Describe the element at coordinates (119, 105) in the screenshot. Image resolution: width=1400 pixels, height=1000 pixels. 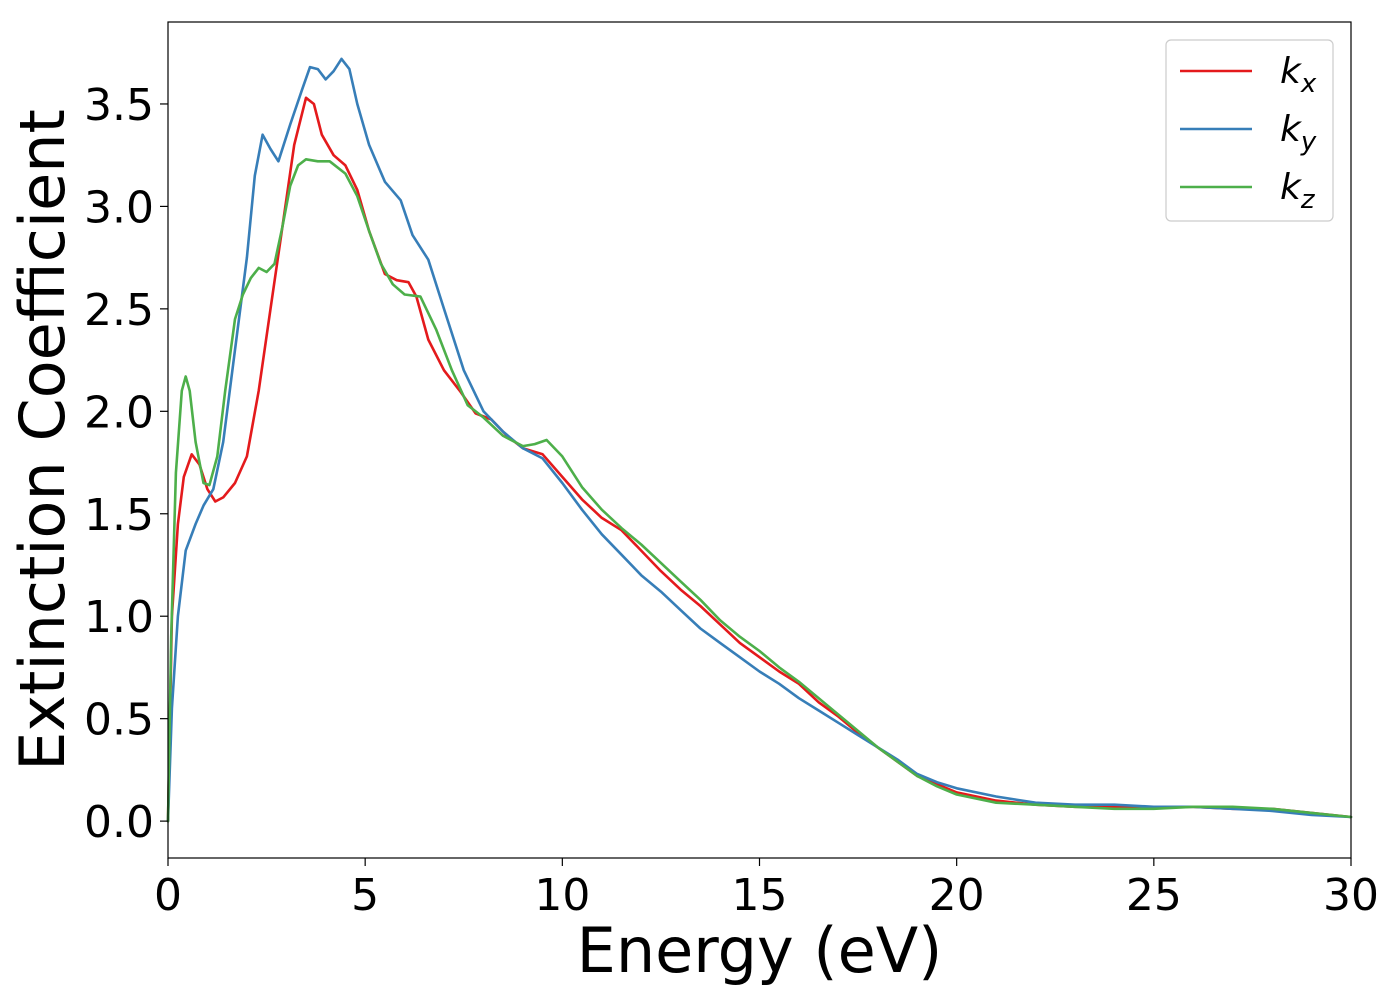
I see `y-tick-label: 3.5` at that location.